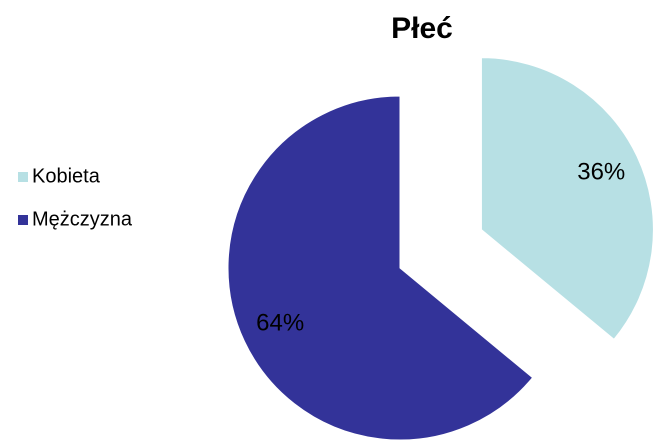  Describe the element at coordinates (422, 28) in the screenshot. I see `chart-title: Płeć` at that location.